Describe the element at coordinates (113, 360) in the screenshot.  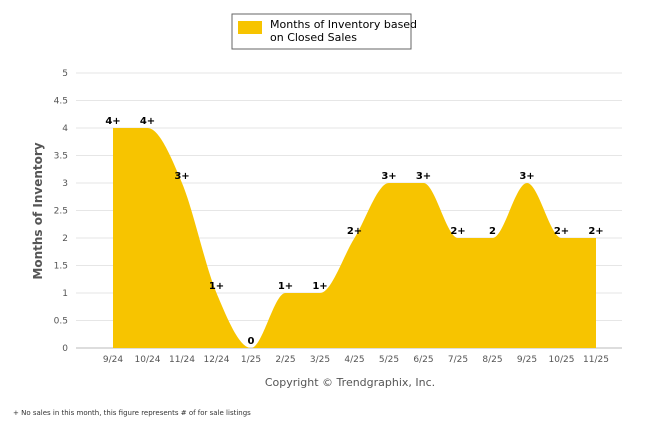
I see `x-tick-label: 9/24` at that location.